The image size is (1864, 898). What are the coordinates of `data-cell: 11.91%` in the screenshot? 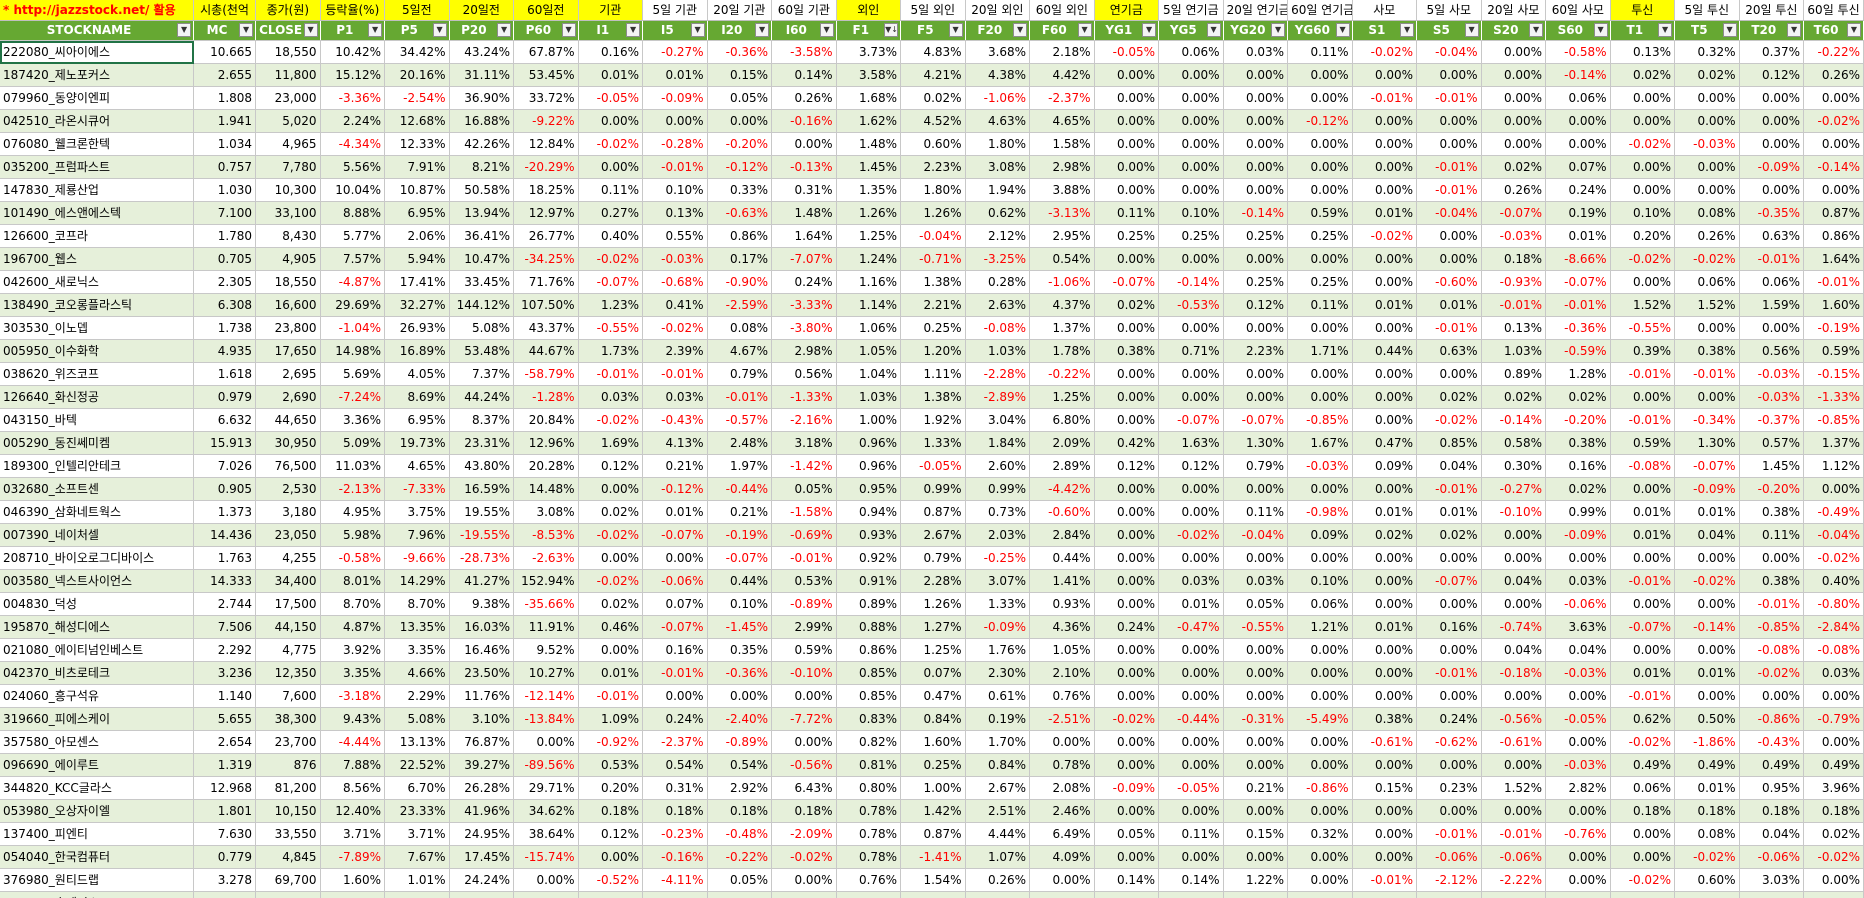 It's located at (546, 627).